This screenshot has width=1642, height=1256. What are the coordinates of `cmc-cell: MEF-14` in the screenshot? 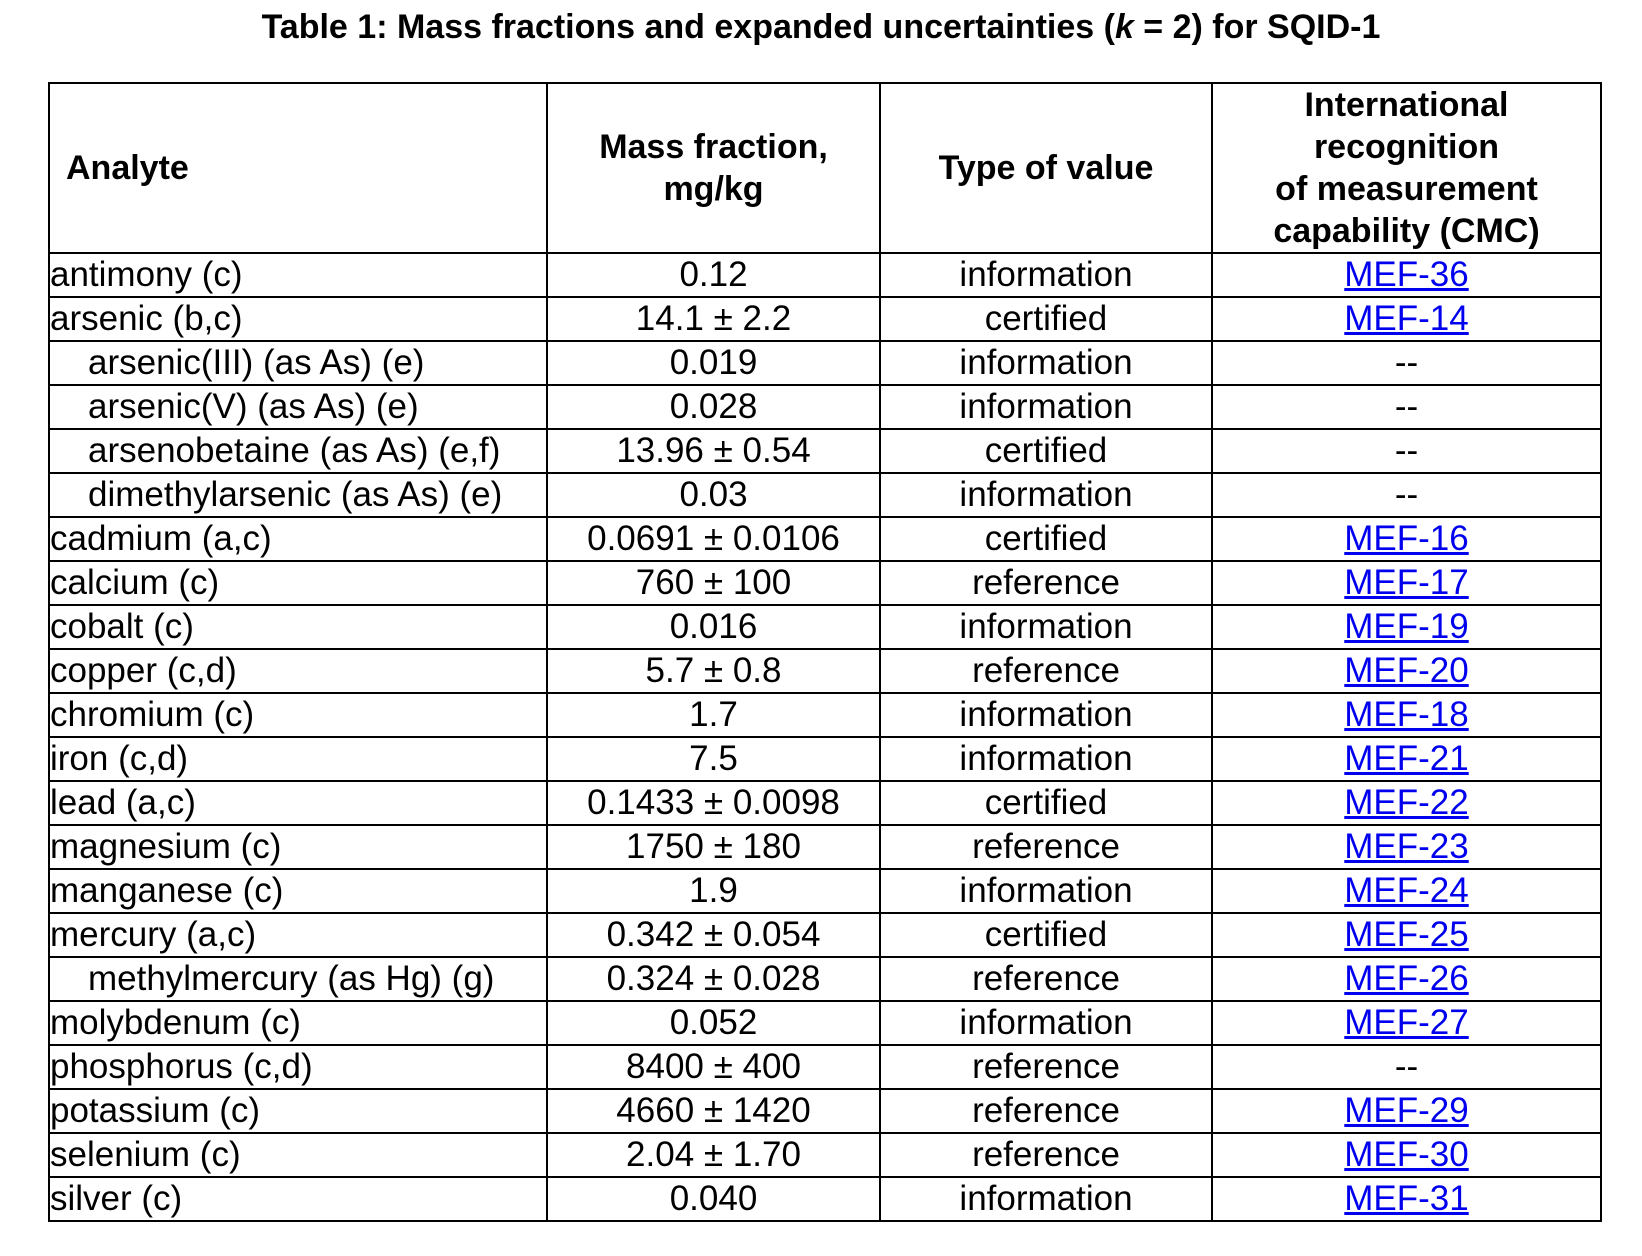 It's located at (1406, 319).